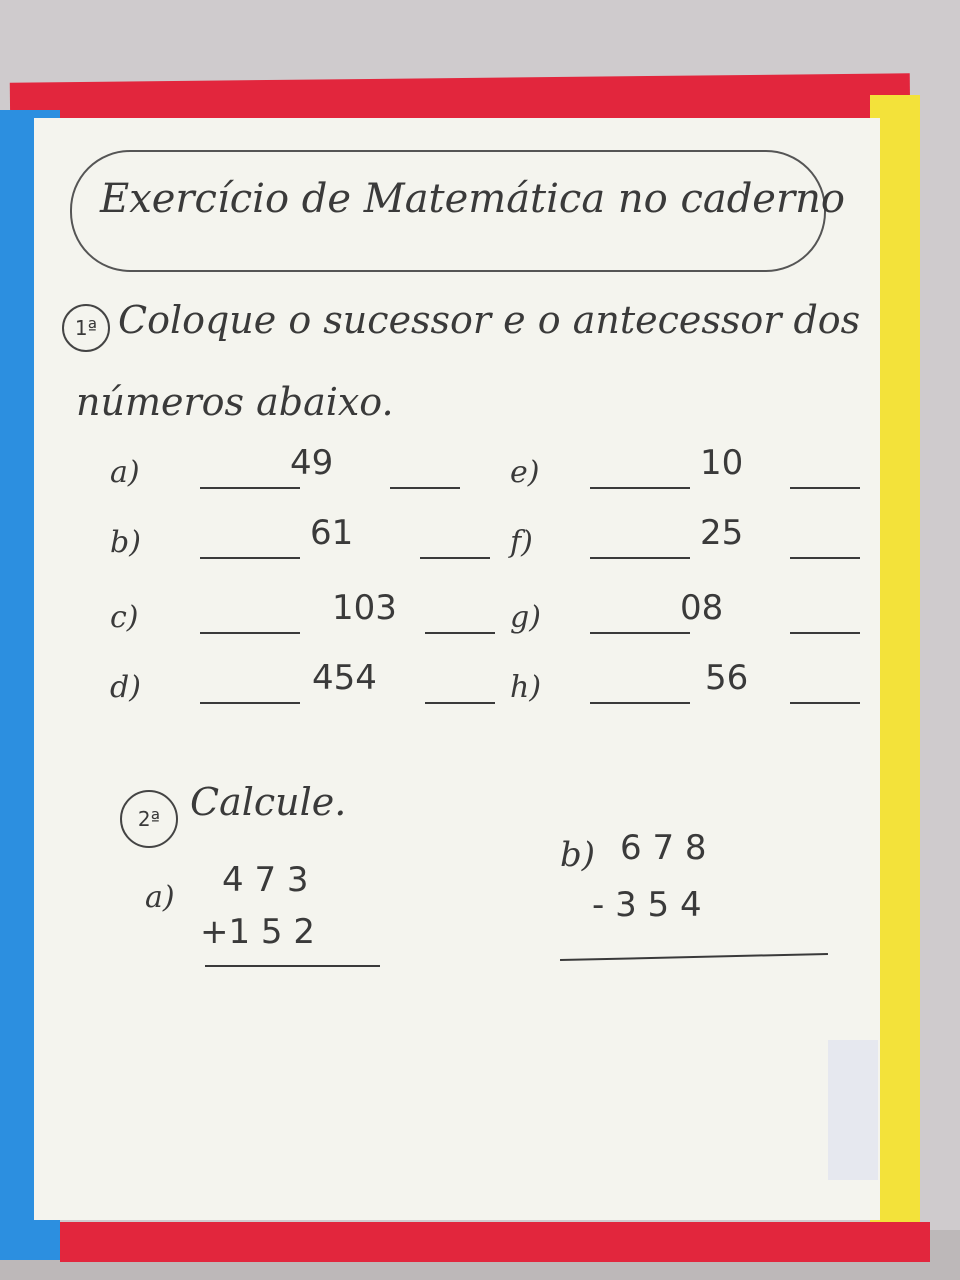 The height and width of the screenshot is (1280, 960). What do you see at coordinates (235, 402) in the screenshot?
I see `q1-text-2: números abaixo.` at bounding box center [235, 402].